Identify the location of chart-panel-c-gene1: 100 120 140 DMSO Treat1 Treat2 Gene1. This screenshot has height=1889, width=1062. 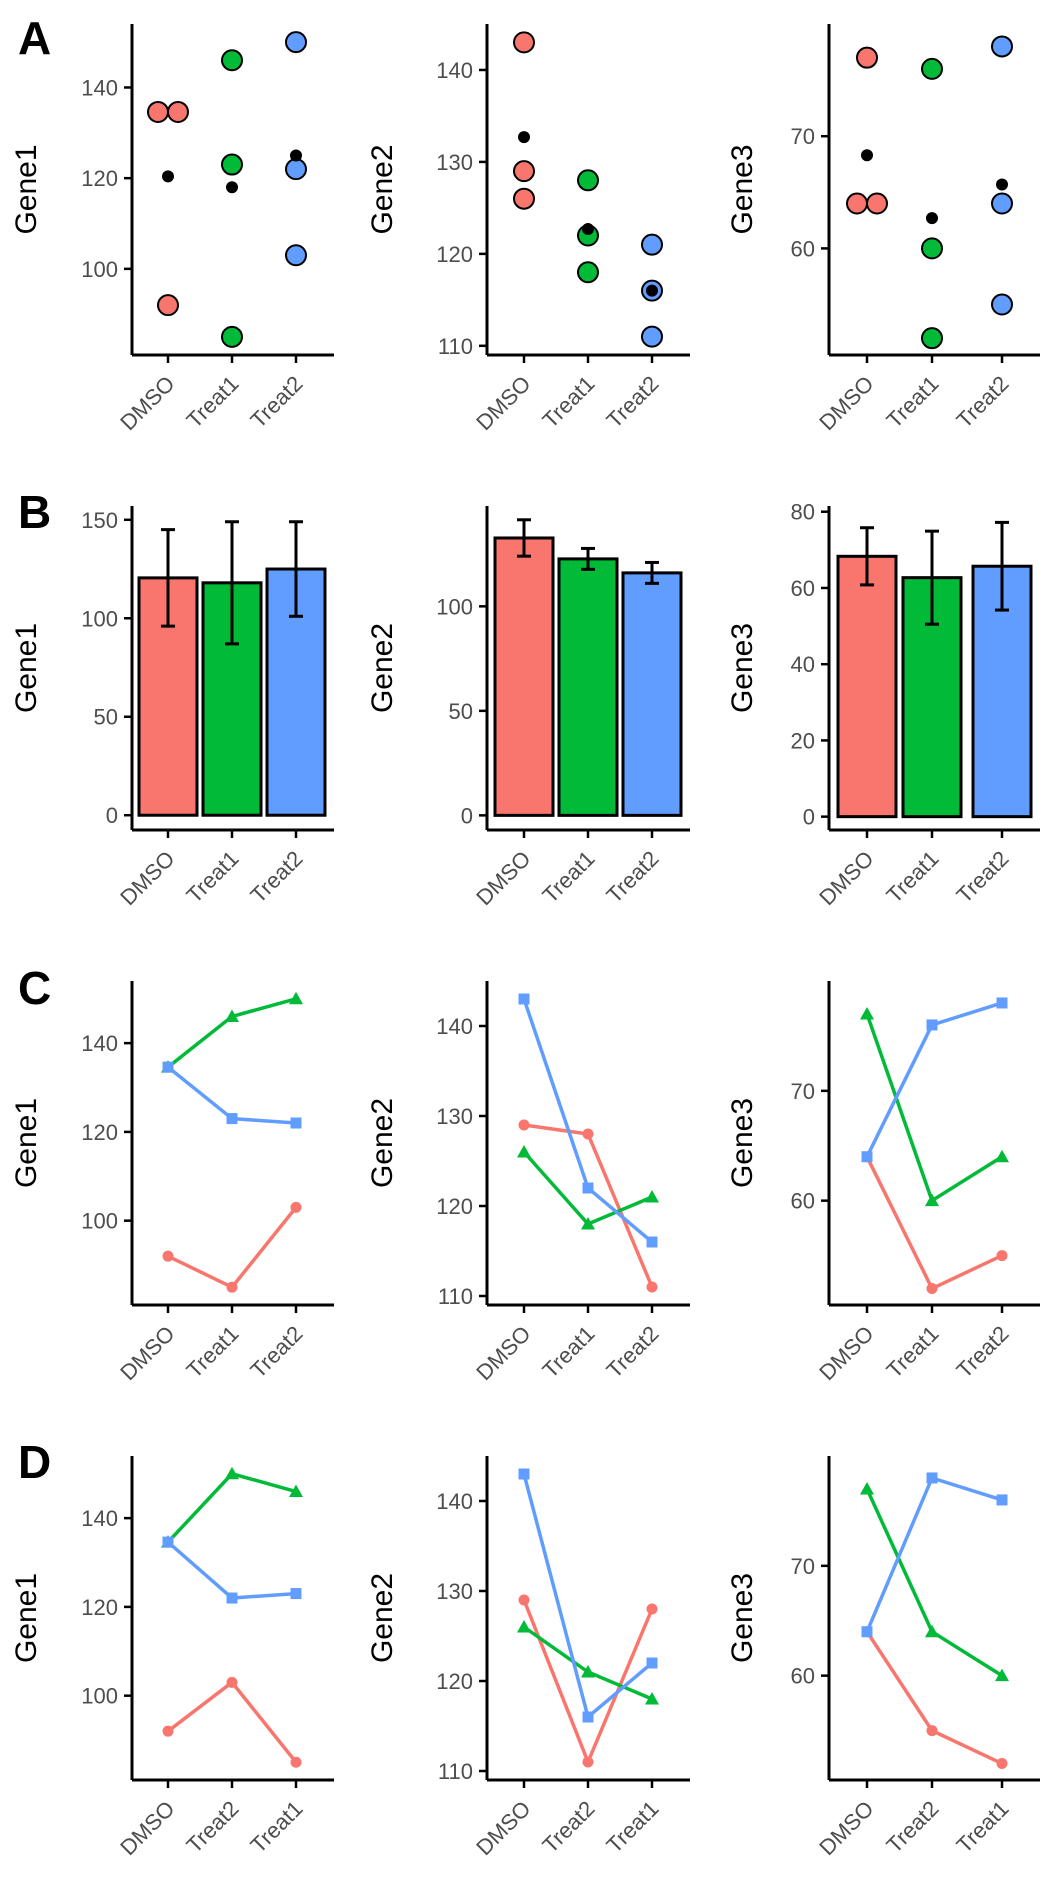
(172, 1183).